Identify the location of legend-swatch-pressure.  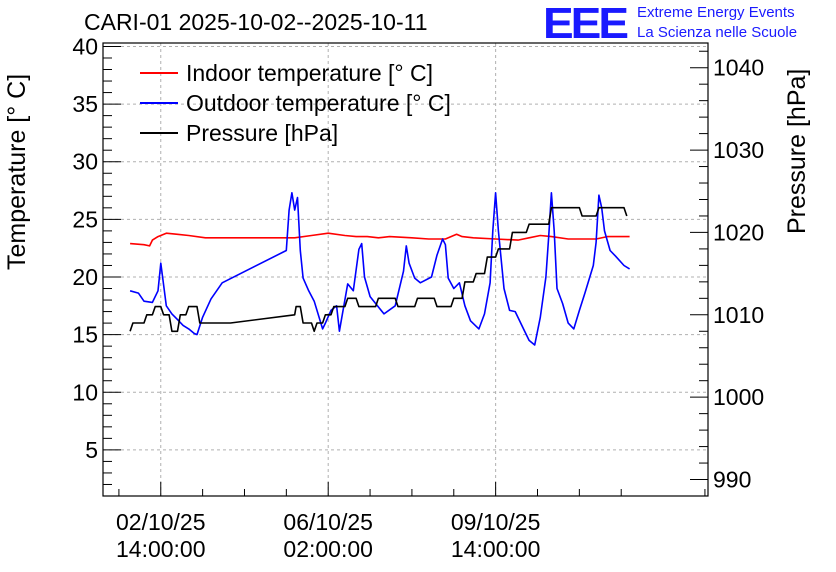
(159, 133).